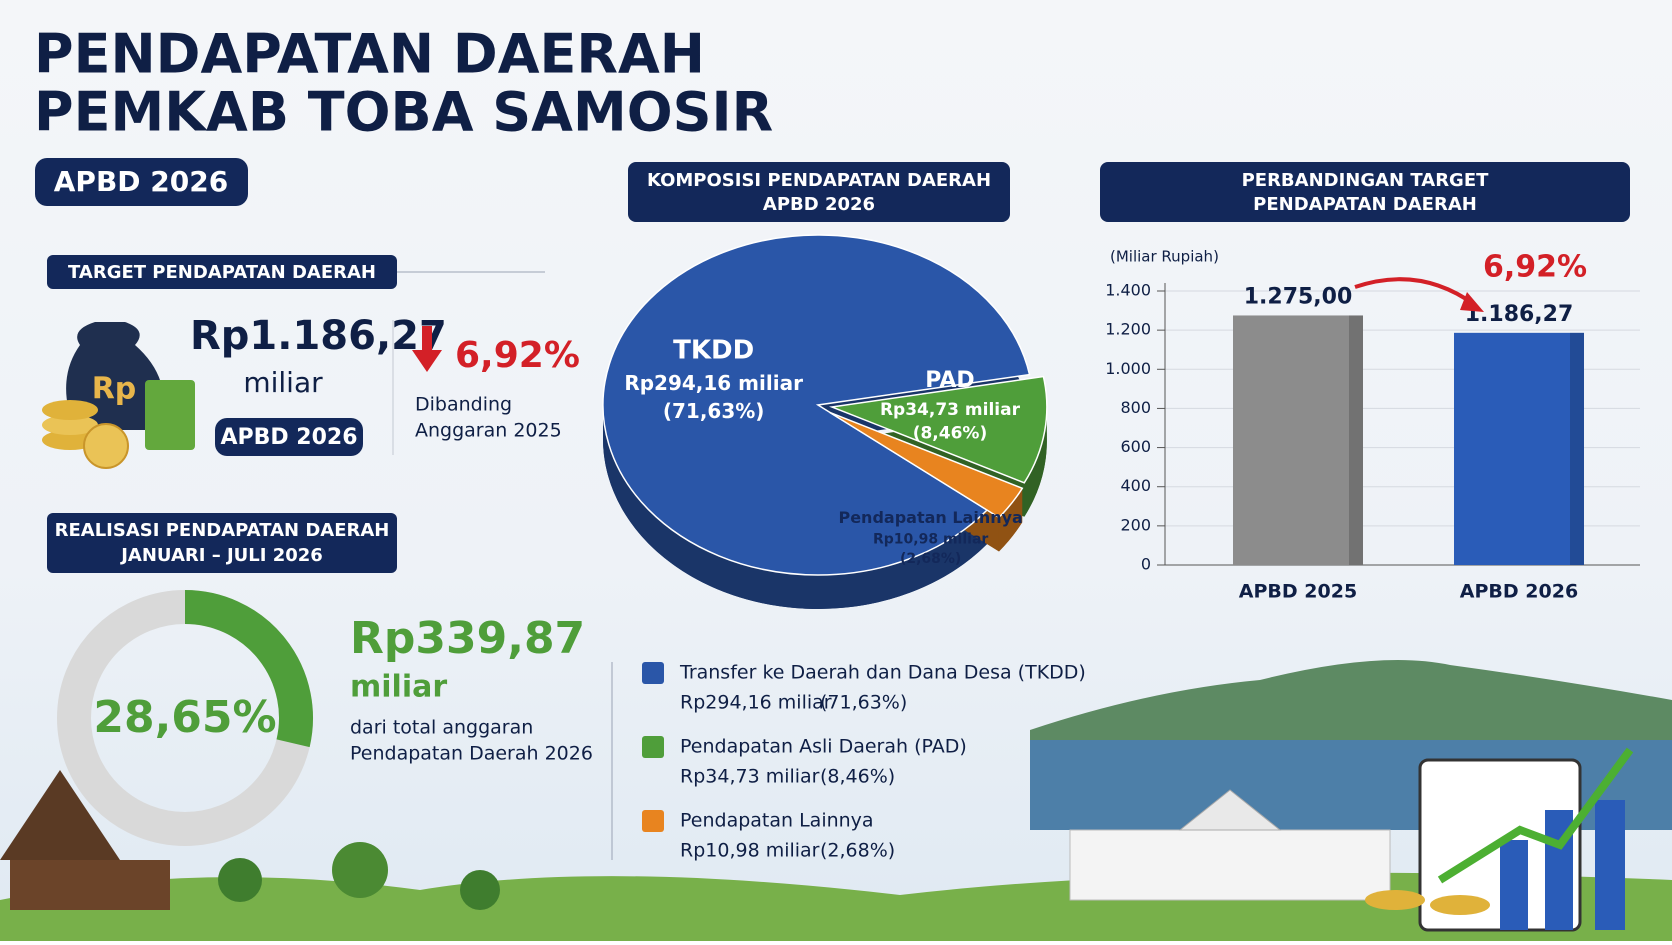 This screenshot has width=1672, height=945. Describe the element at coordinates (950, 410) in the screenshot. I see `slice-amount: Rp34,73 miliar` at that location.